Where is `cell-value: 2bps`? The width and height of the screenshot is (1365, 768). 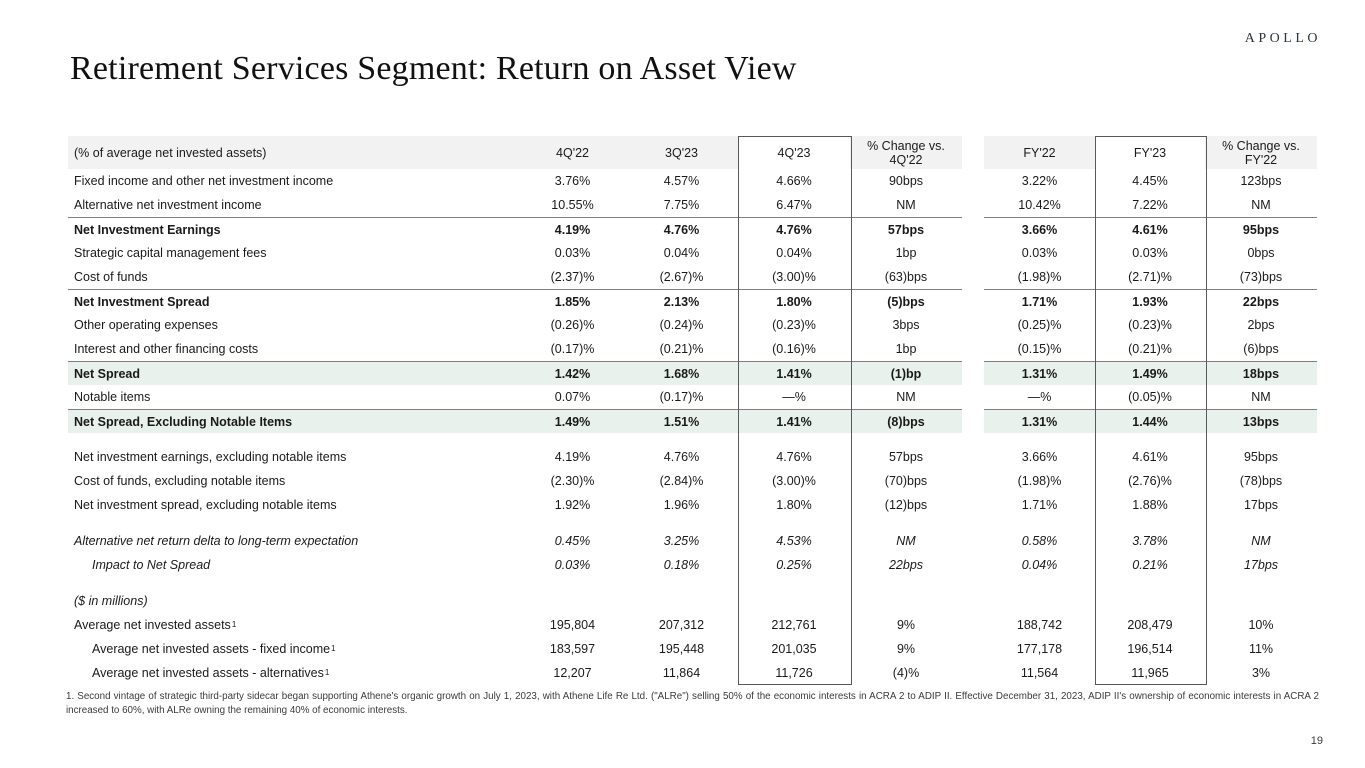 cell-value: 2bps is located at coordinates (1261, 325).